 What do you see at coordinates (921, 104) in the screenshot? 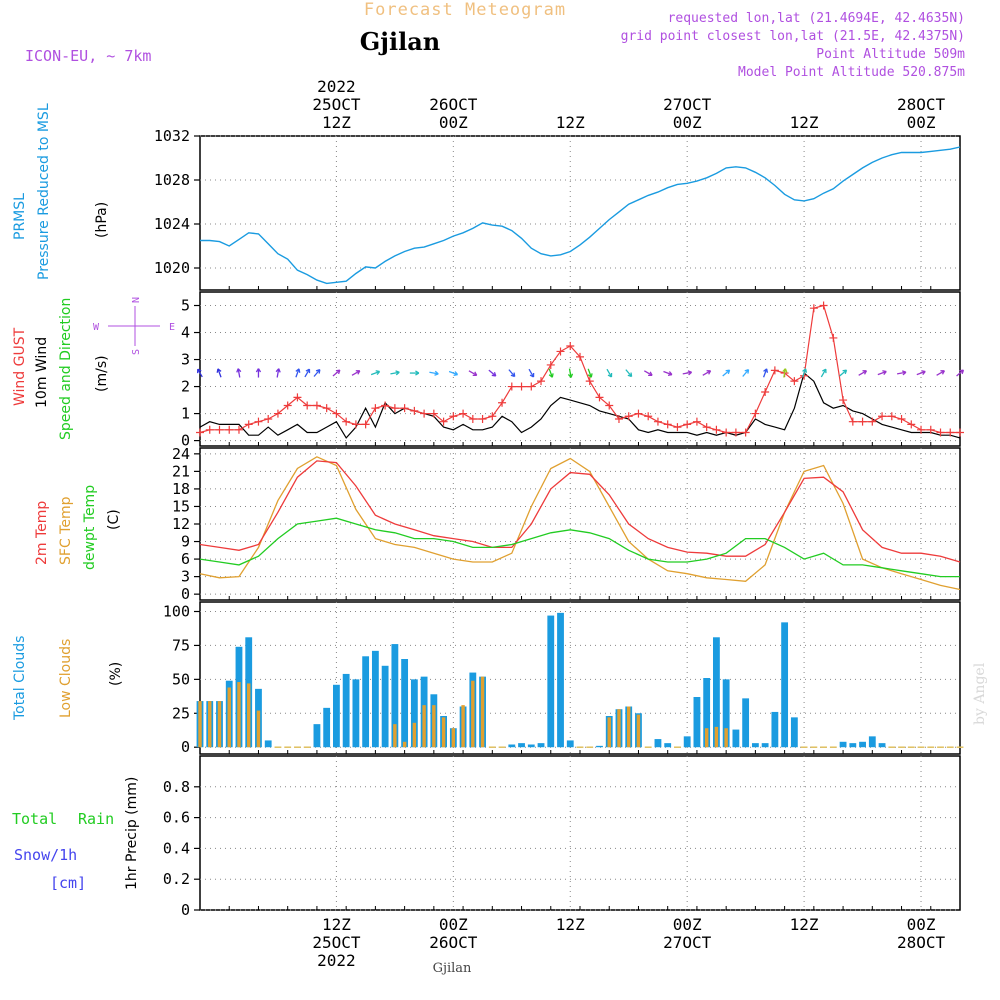
I see `top-axis-label: 28OCT` at bounding box center [921, 104].